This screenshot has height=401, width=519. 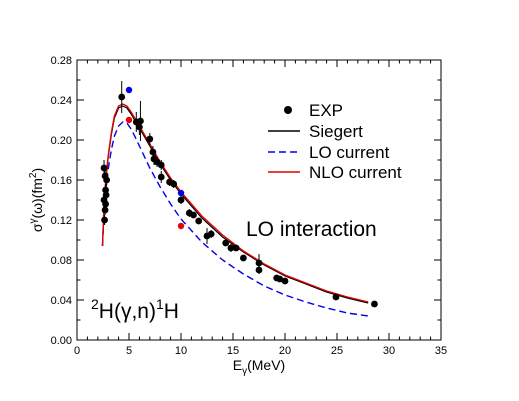 I want to click on y-axis-label: σγ(ω)(fm2), so click(x=36, y=200).